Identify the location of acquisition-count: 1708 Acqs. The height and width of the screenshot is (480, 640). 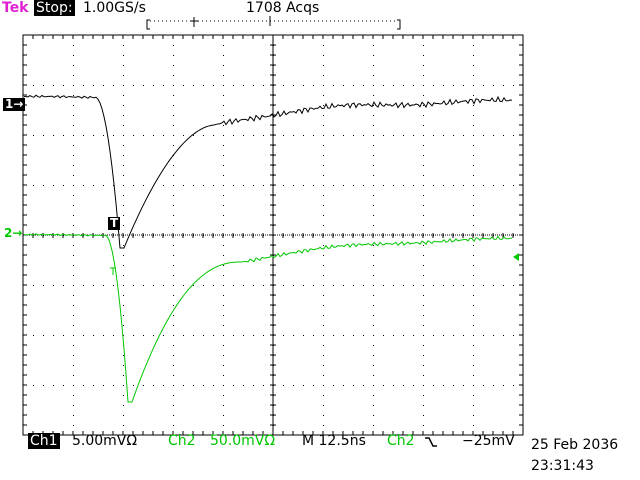
(283, 8).